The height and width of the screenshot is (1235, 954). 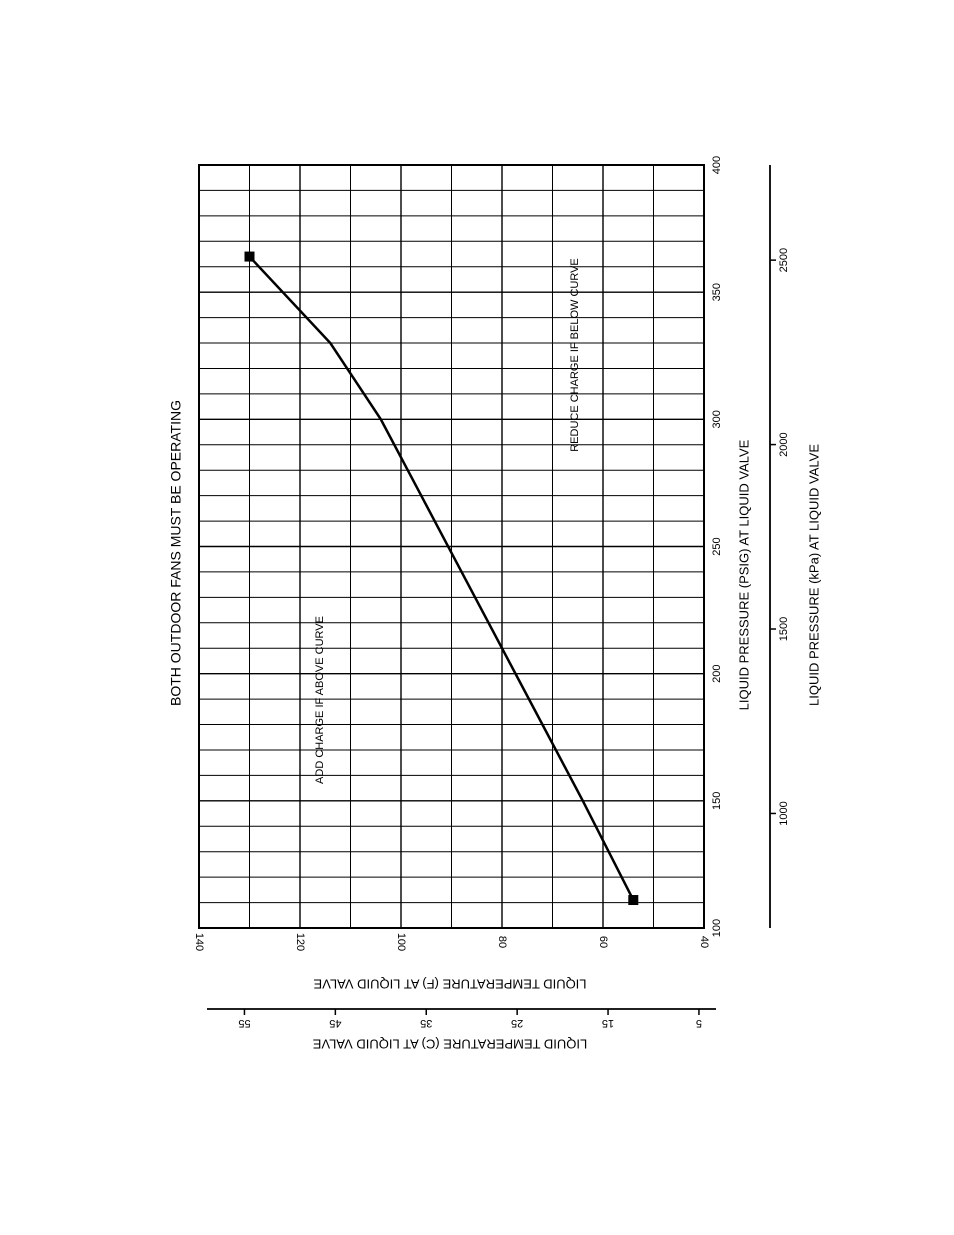 What do you see at coordinates (461, 1018) in the screenshot?
I see `secondary-y-axis: 5 15 25 35 45 55` at bounding box center [461, 1018].